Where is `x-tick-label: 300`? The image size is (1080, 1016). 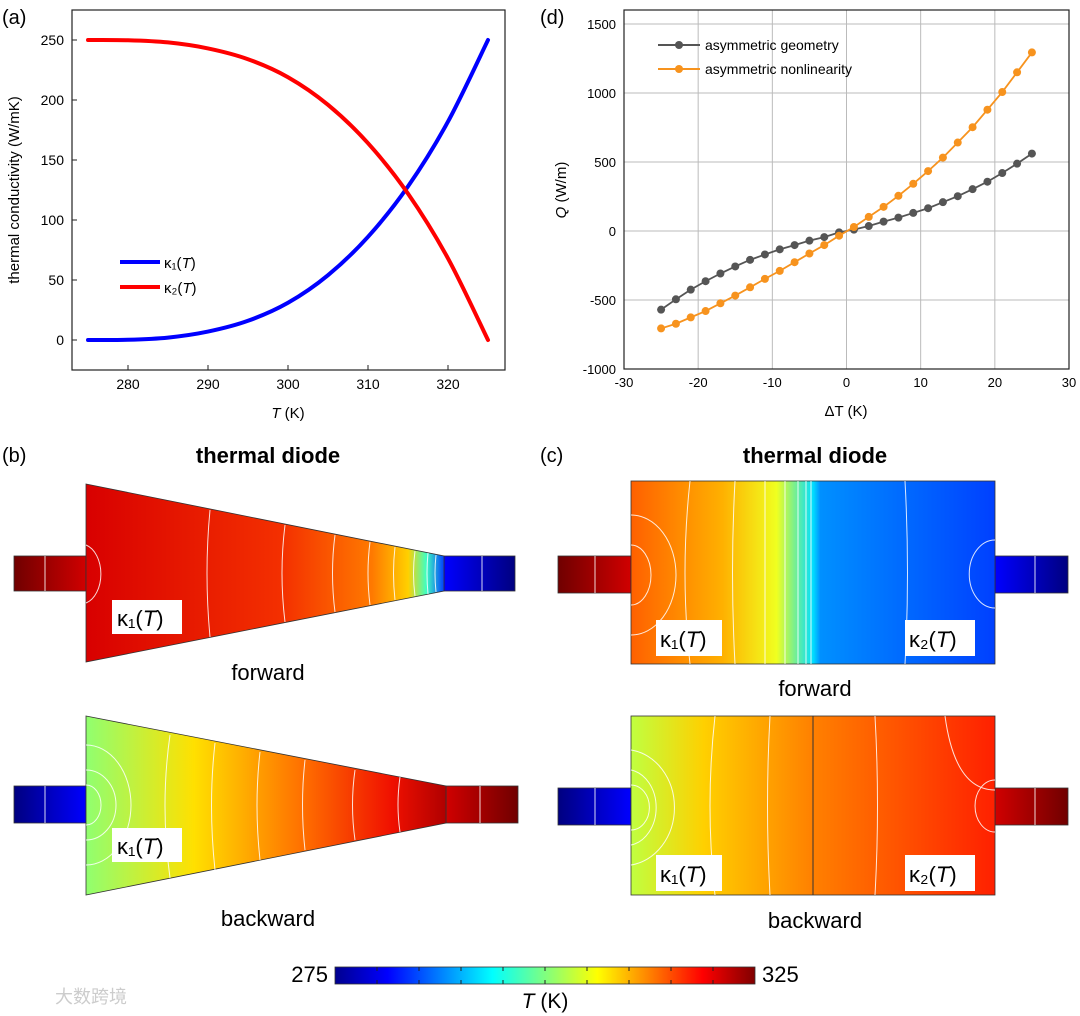 x-tick-label: 300 is located at coordinates (288, 384).